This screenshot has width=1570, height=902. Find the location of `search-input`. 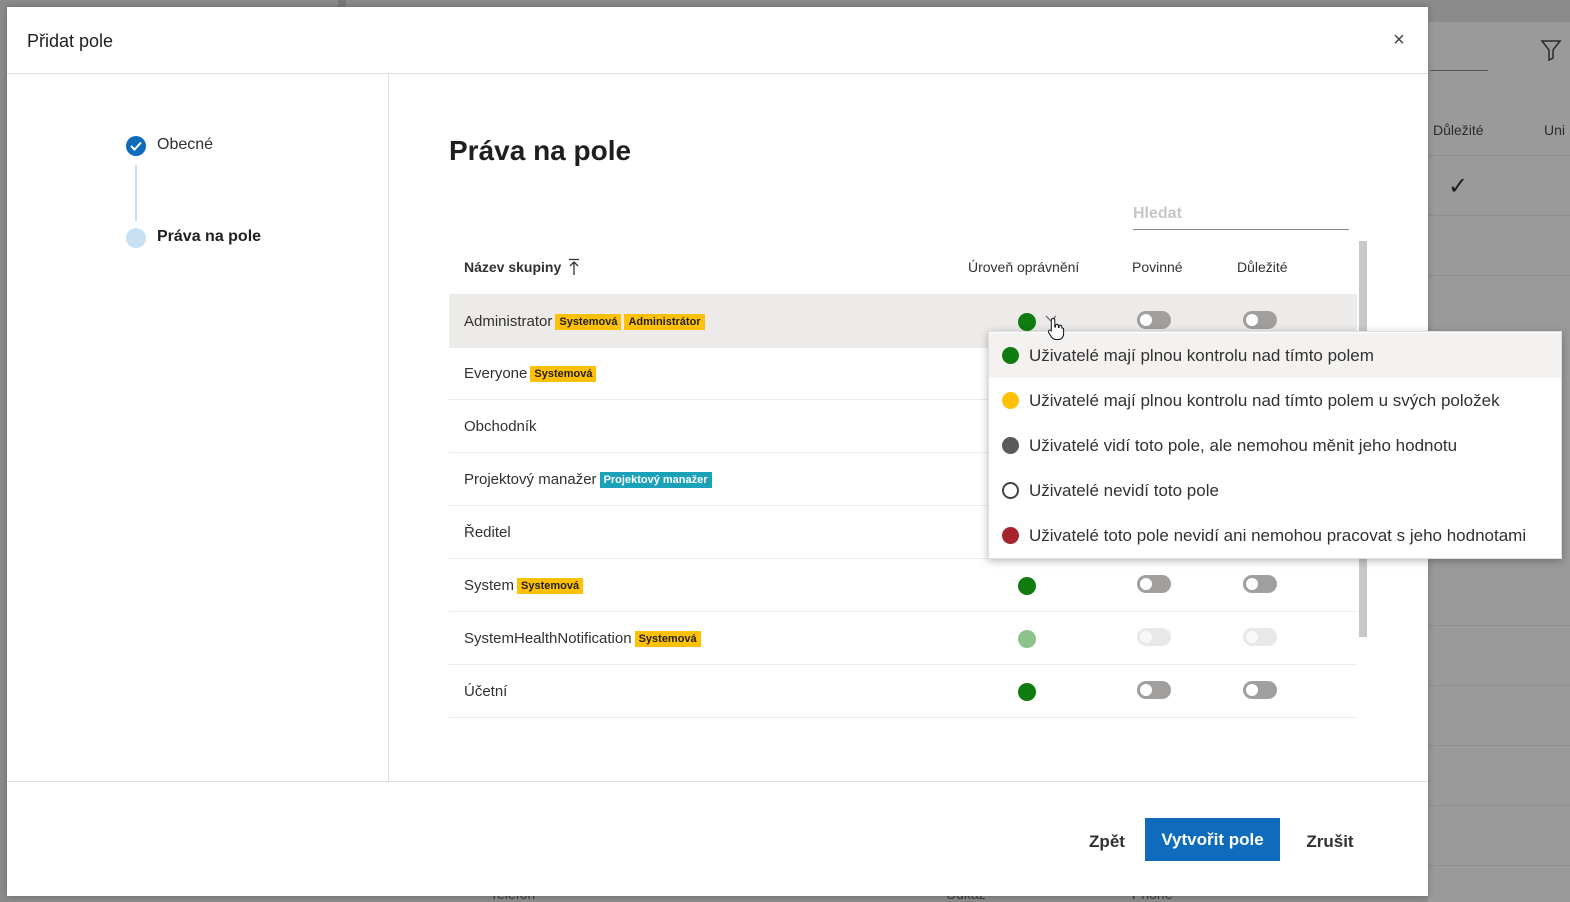

search-input is located at coordinates (1241, 214).